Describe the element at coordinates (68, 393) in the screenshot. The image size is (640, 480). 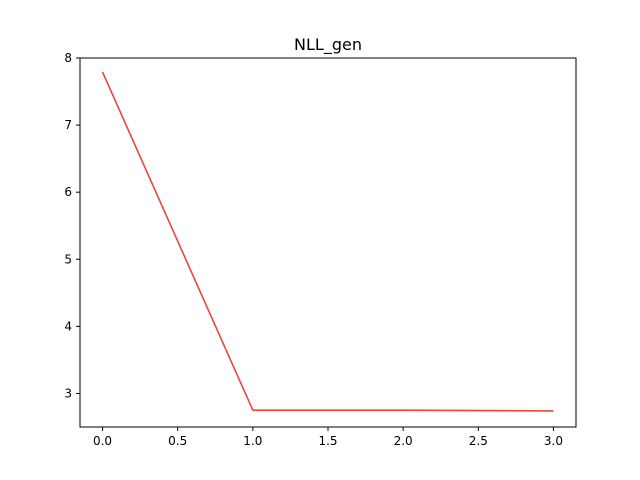
I see `y-tick-label: 3` at that location.